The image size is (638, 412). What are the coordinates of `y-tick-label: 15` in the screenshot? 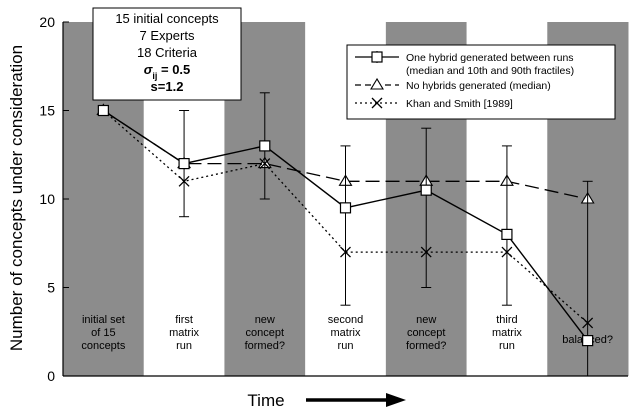 It's located at (47, 111).